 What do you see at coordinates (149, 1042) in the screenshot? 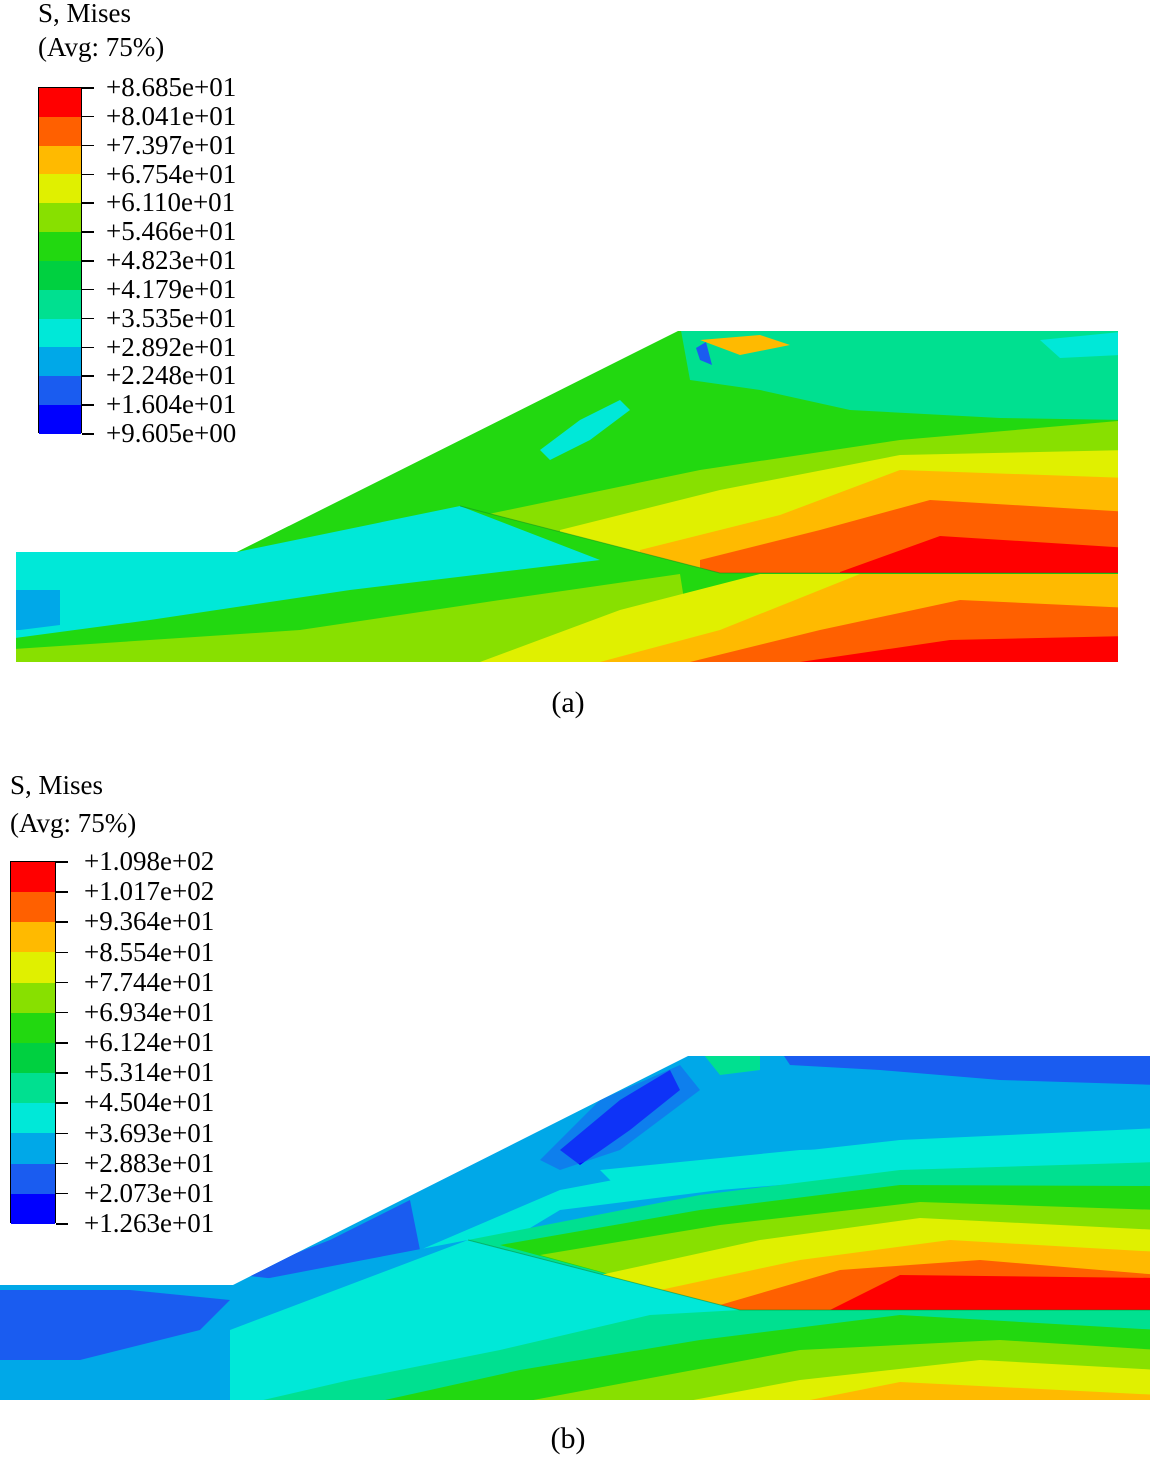
I see `legend-label: +6.124e+01` at bounding box center [149, 1042].